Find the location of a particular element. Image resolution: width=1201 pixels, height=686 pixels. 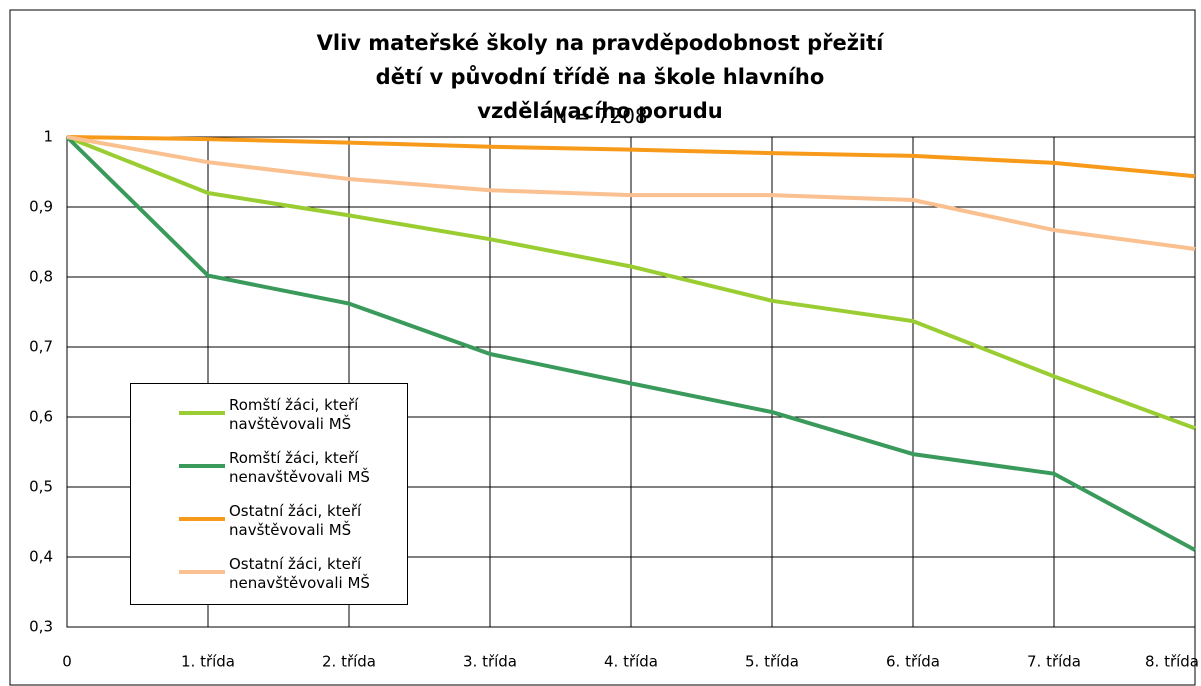

x-tick-label: 3. třída is located at coordinates (490, 662).